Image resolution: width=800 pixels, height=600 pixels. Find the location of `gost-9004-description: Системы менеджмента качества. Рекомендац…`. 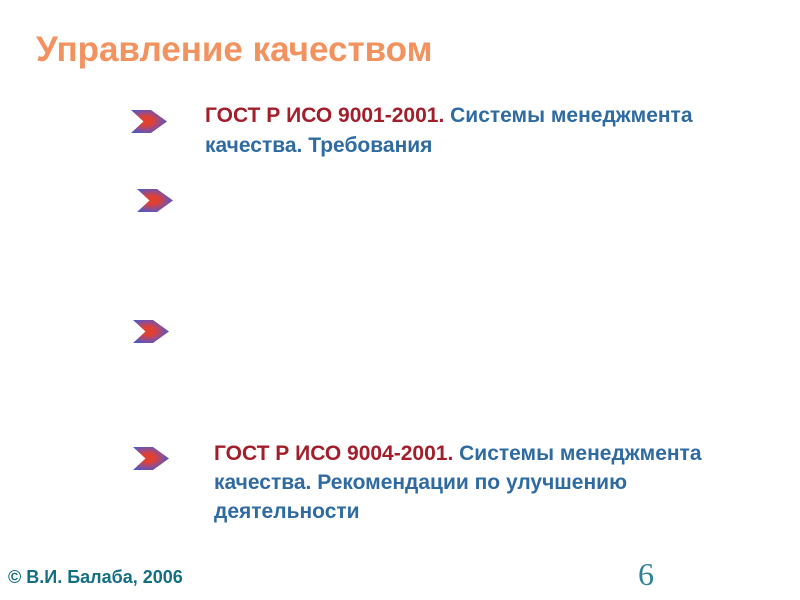

gost-9004-description: Системы менеджмента качества. Рекомендац… is located at coordinates (458, 482).